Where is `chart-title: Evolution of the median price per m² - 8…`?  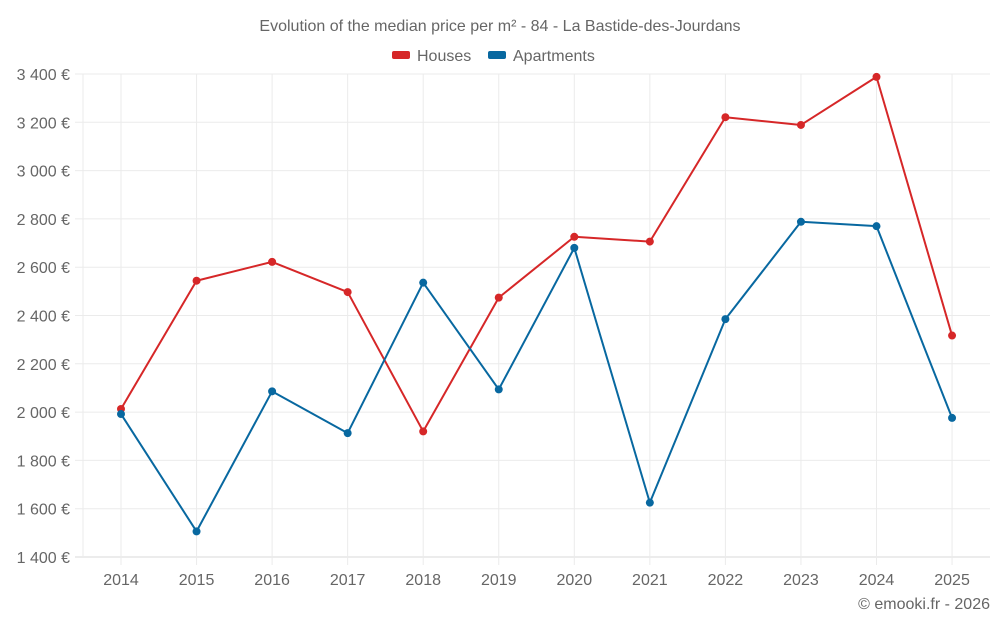 chart-title: Evolution of the median price per m² - 8… is located at coordinates (499, 26).